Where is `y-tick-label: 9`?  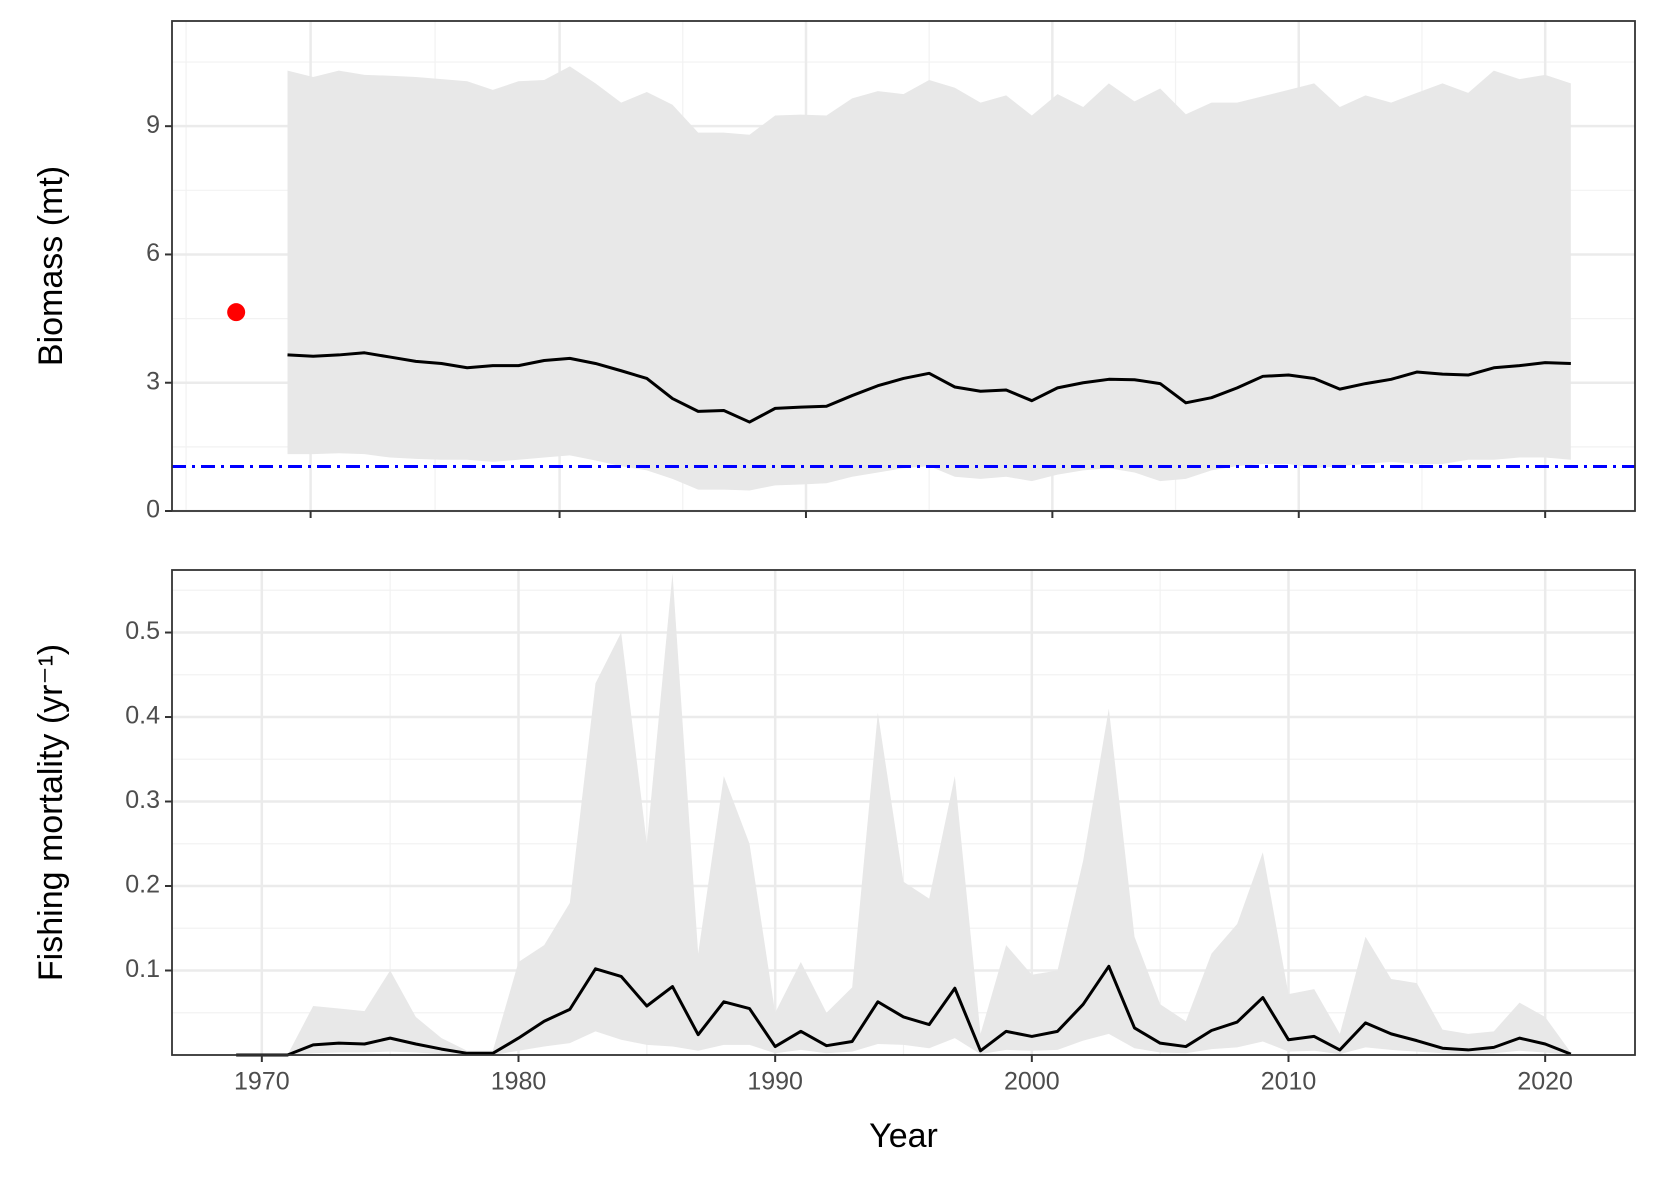
y-tick-label: 9 is located at coordinates (153, 125).